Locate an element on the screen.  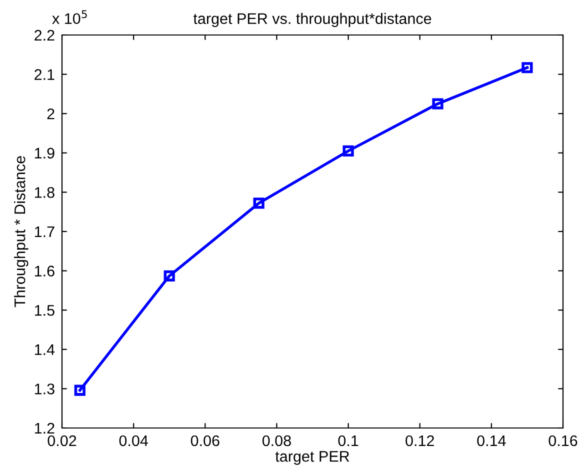
x-tick-label: 0.04 is located at coordinates (133, 440).